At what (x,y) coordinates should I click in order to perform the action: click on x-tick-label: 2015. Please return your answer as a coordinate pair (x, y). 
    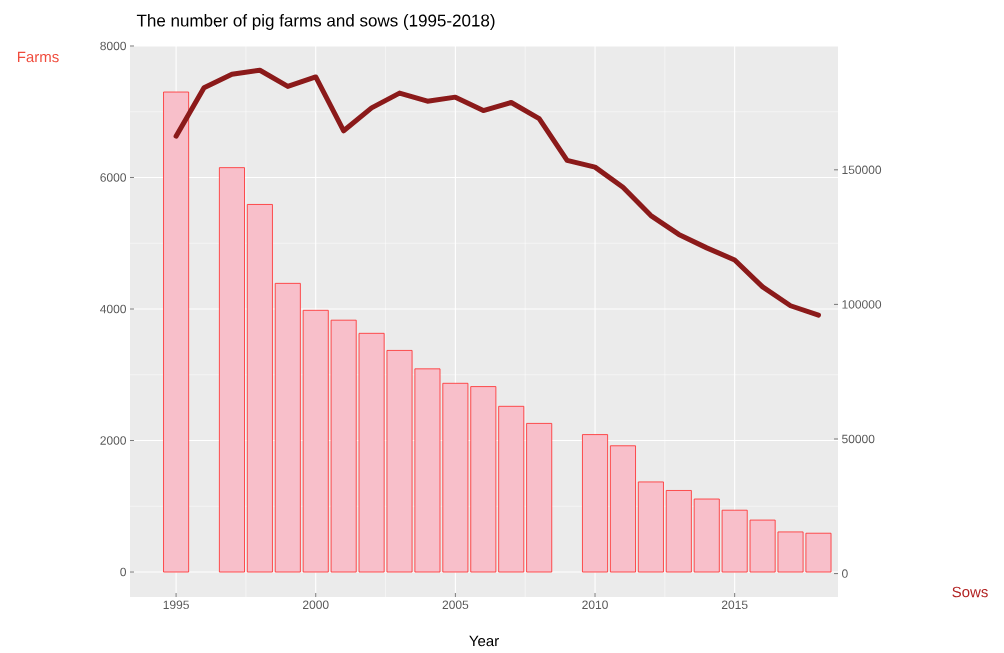
    Looking at the image, I should click on (734, 605).